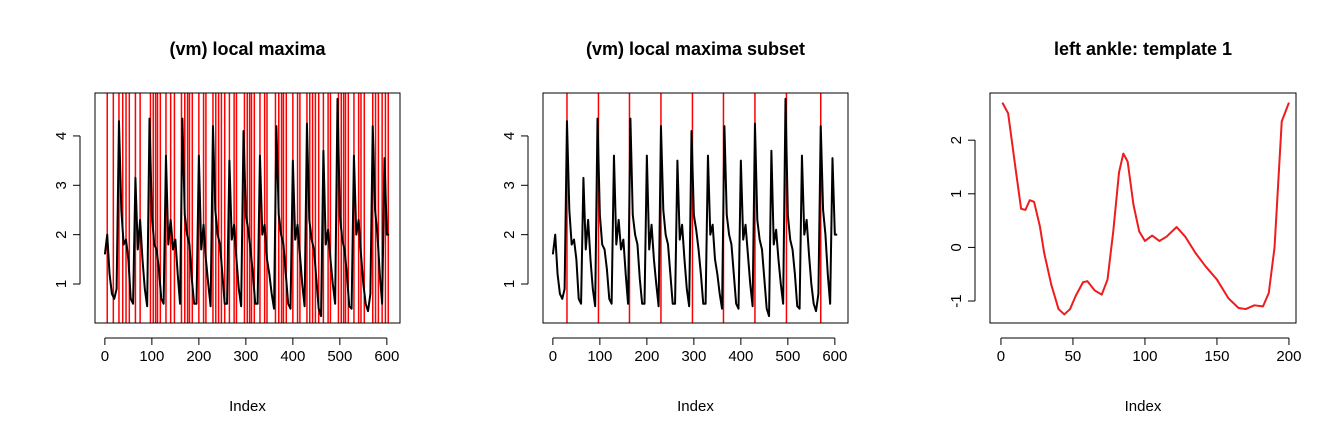 The height and width of the screenshot is (446, 1344). Describe the element at coordinates (1216, 356) in the screenshot. I see `x-tick-label: 150` at that location.